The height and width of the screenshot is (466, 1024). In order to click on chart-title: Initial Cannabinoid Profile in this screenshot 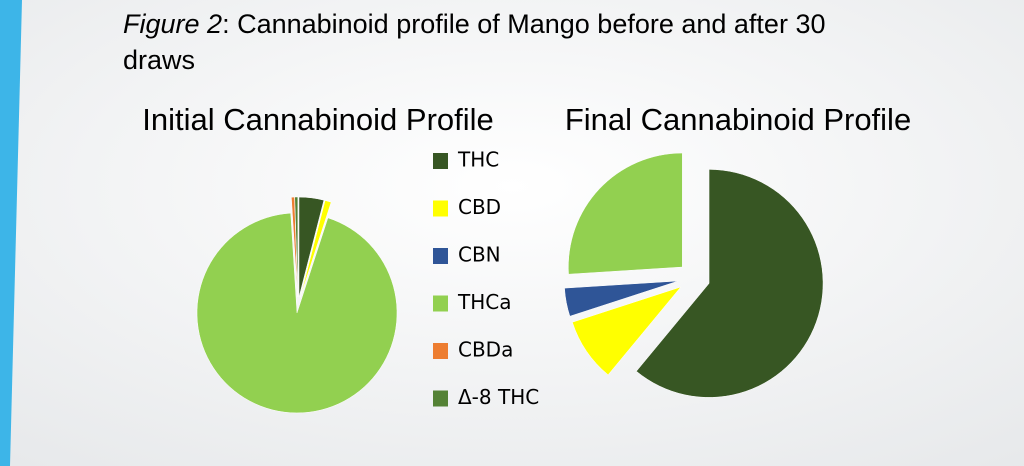, I will do `click(318, 119)`.